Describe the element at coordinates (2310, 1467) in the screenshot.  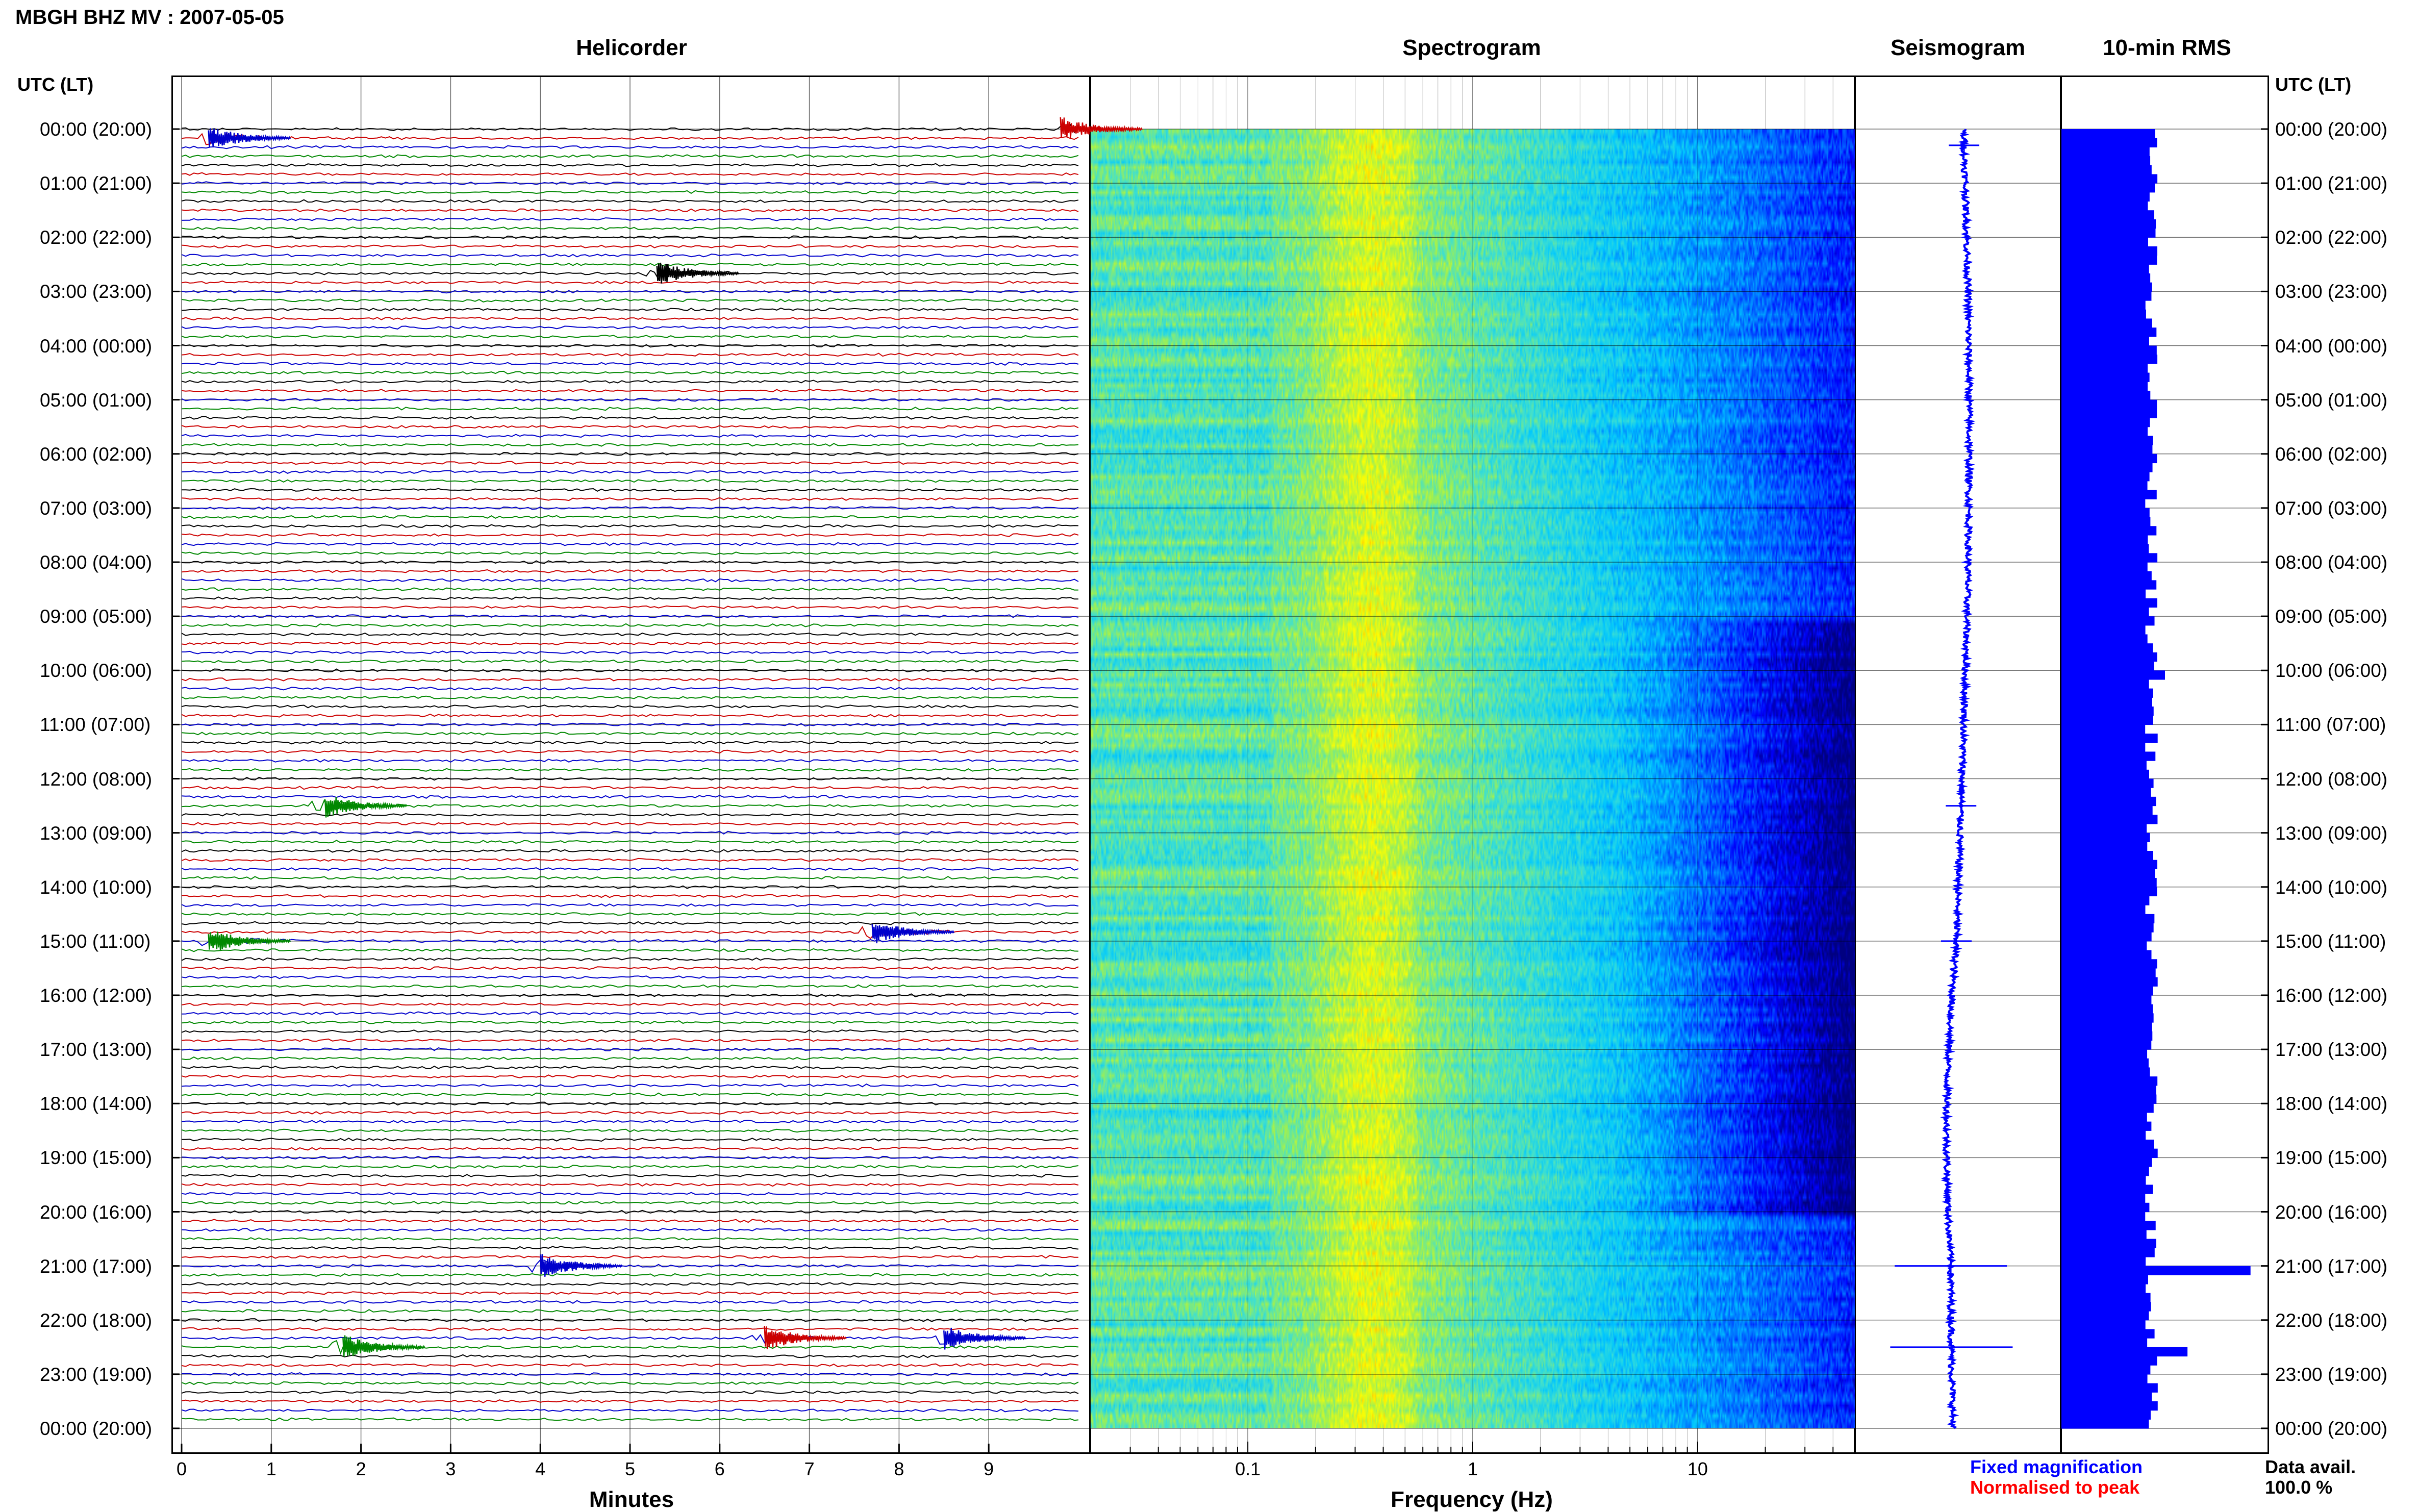
I see `data-availability-label: Data avail.` at that location.